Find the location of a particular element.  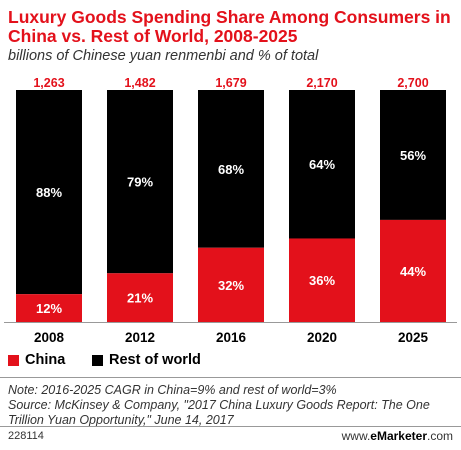

data-label-china-2008: 12% is located at coordinates (49, 308).